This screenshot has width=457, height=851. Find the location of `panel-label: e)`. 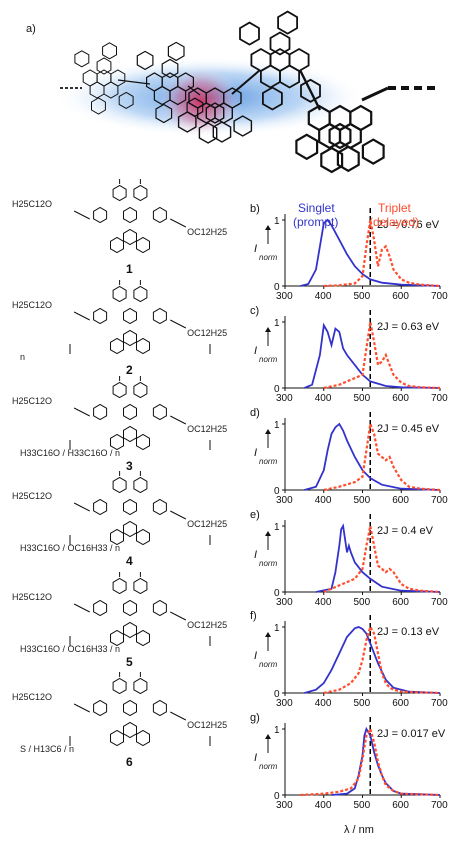

panel-label: e) is located at coordinates (255, 515).